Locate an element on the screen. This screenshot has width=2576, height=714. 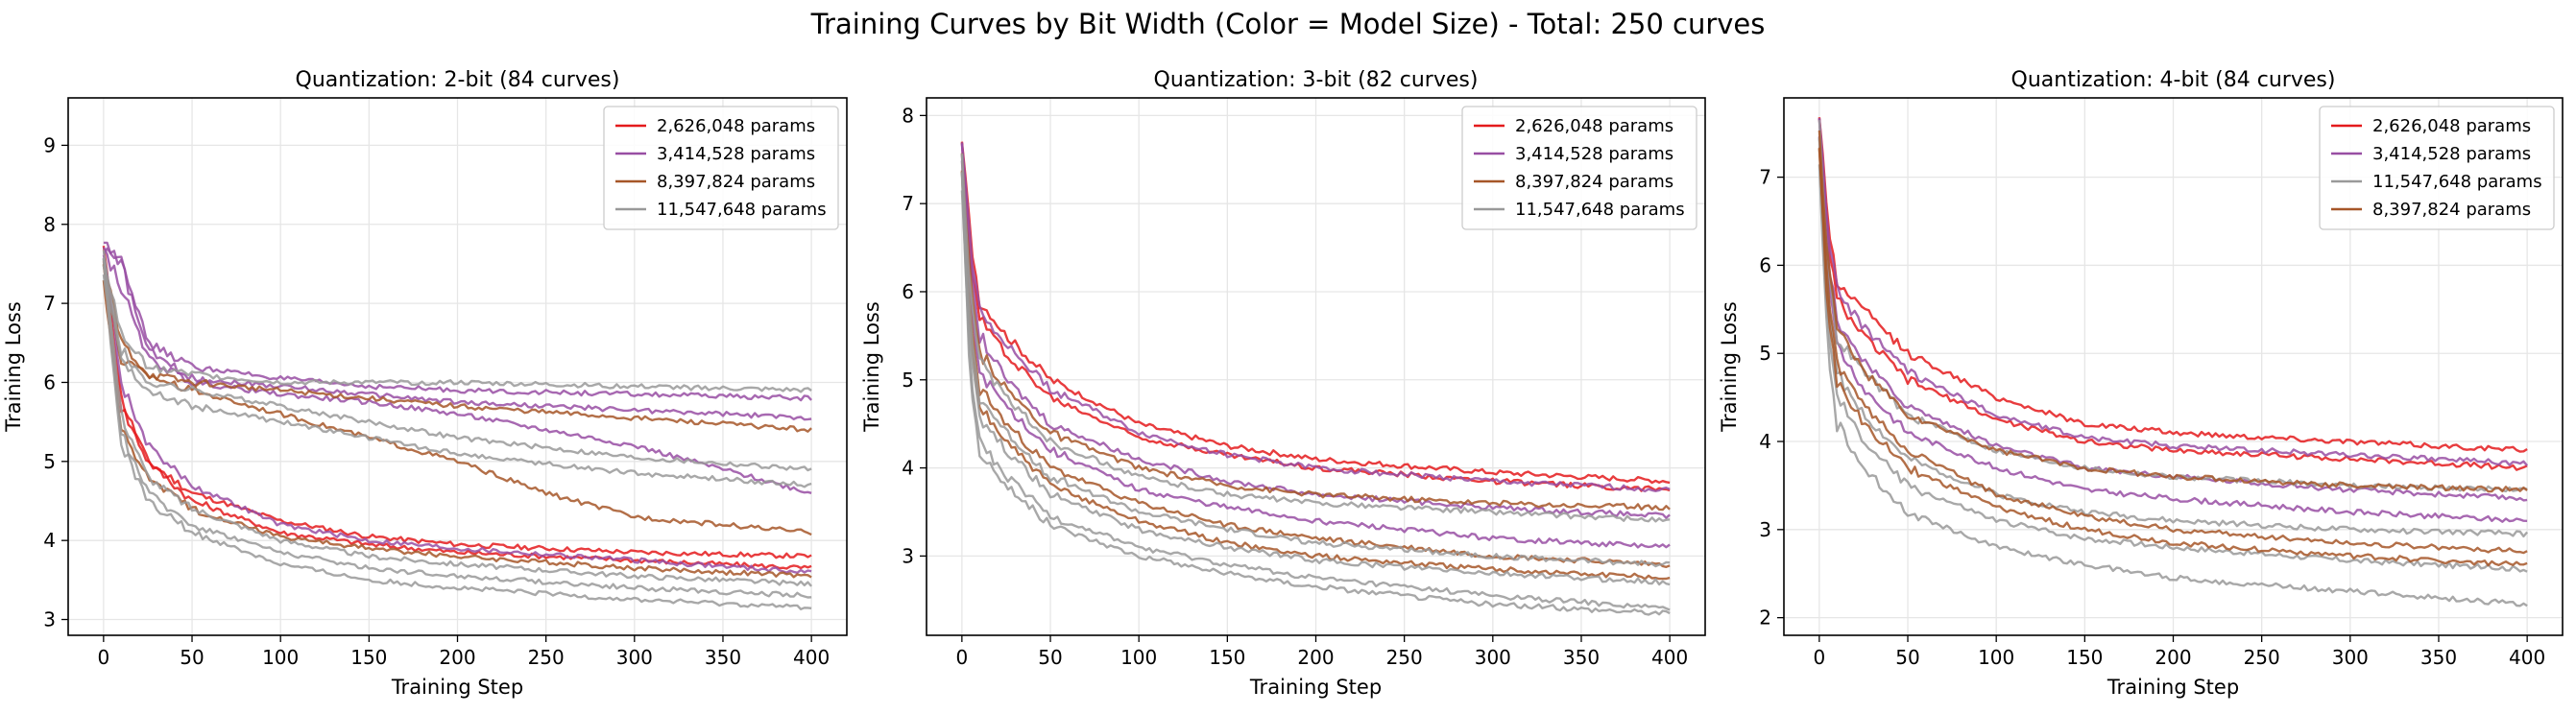
x-tick-label: 400 is located at coordinates (1669, 657).